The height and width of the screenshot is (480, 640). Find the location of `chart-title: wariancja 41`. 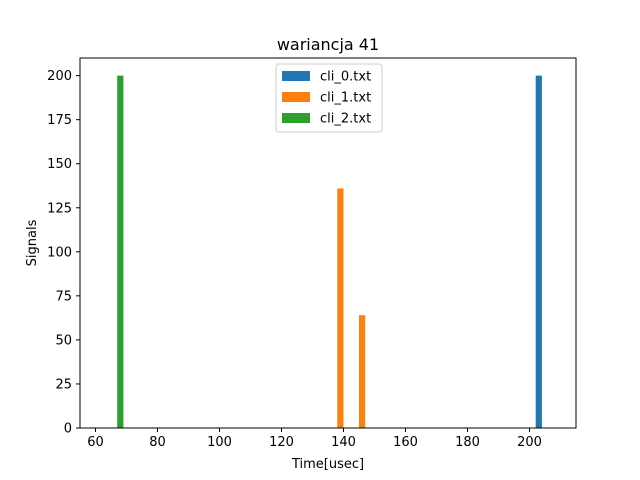

chart-title: wariancja 41 is located at coordinates (328, 44).